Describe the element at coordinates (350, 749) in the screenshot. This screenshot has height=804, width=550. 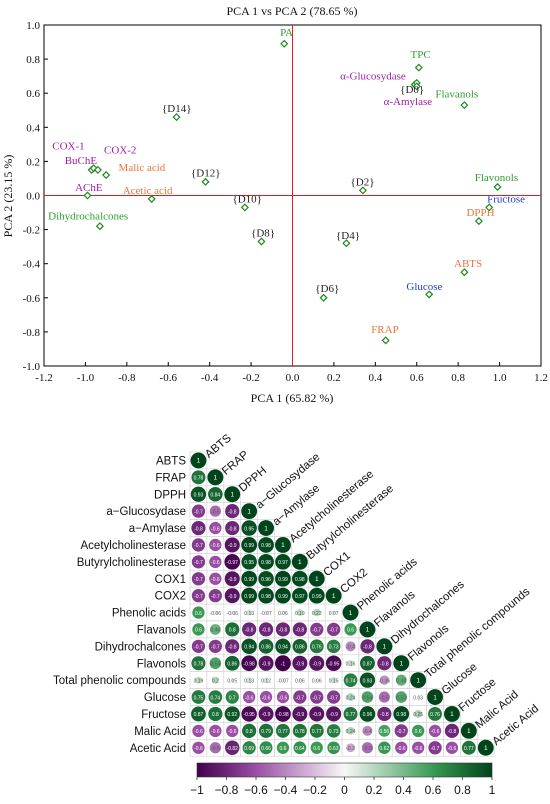
I see `correlation-value: -0.3` at that location.